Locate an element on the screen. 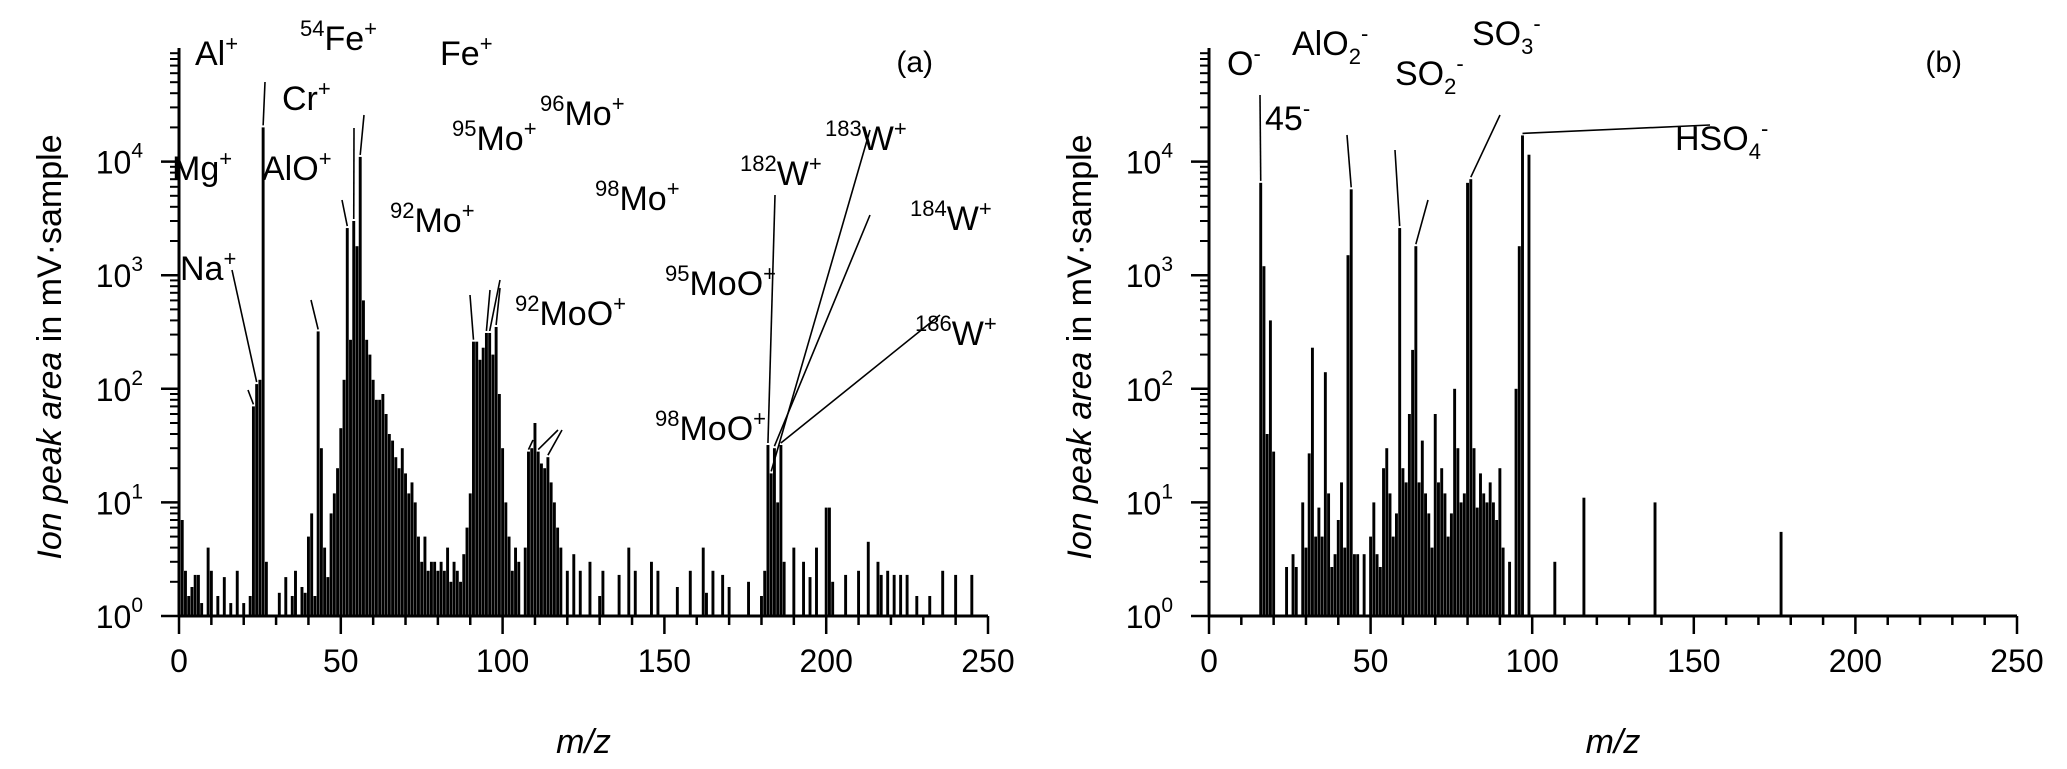 This screenshot has width=2067, height=769. peak-annotation: HSO4- is located at coordinates (1721, 140).